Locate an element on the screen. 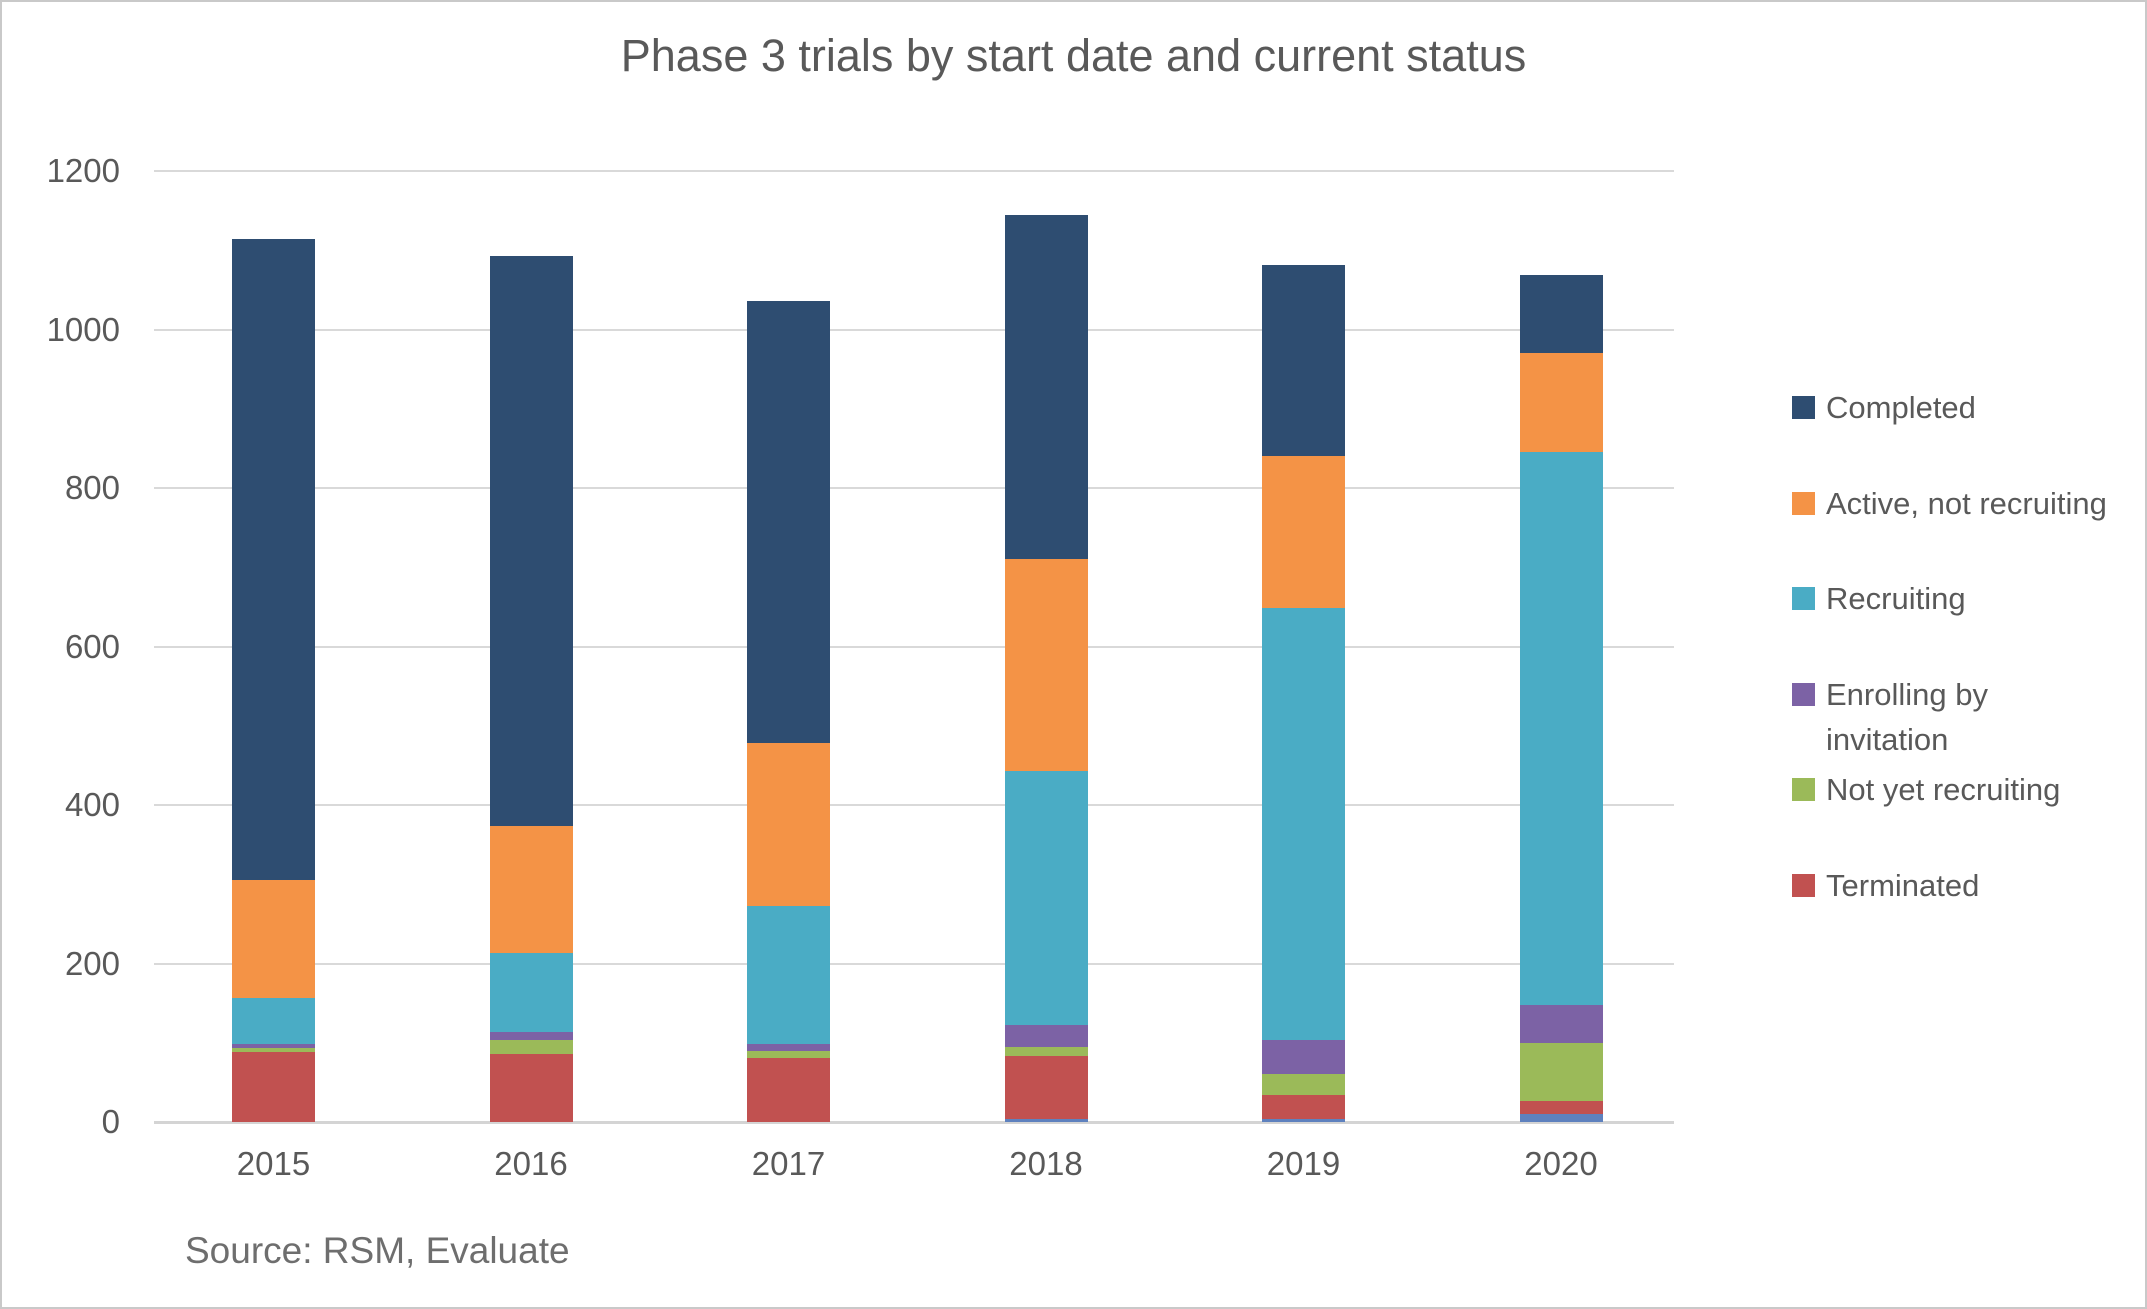  legend-label: Completed is located at coordinates (1901, 407).